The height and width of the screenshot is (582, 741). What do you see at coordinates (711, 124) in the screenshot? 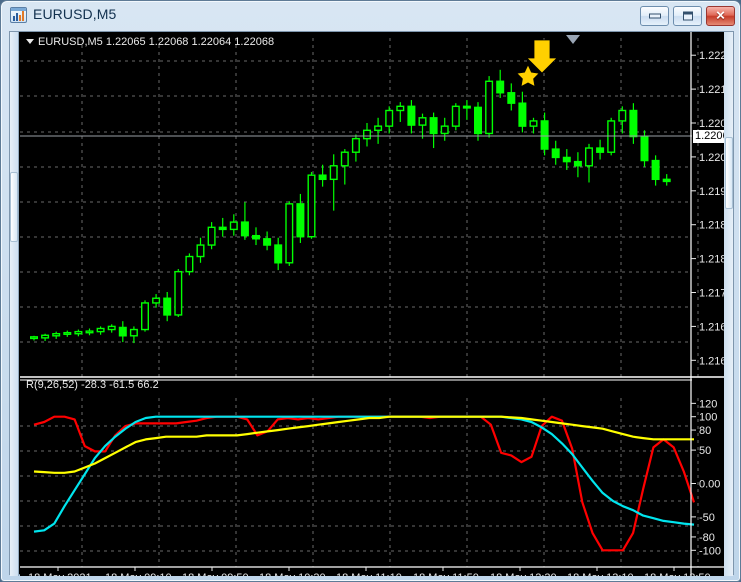
I see `price-tick-label: 1.22080` at bounding box center [711, 124].